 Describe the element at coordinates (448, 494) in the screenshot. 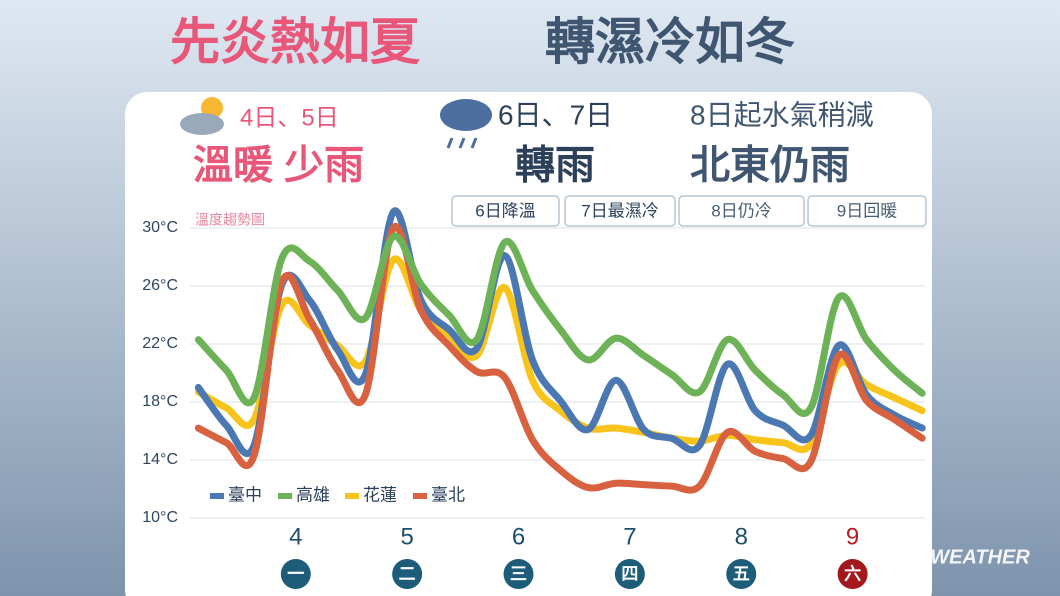

I see `legend-label: 臺北` at that location.